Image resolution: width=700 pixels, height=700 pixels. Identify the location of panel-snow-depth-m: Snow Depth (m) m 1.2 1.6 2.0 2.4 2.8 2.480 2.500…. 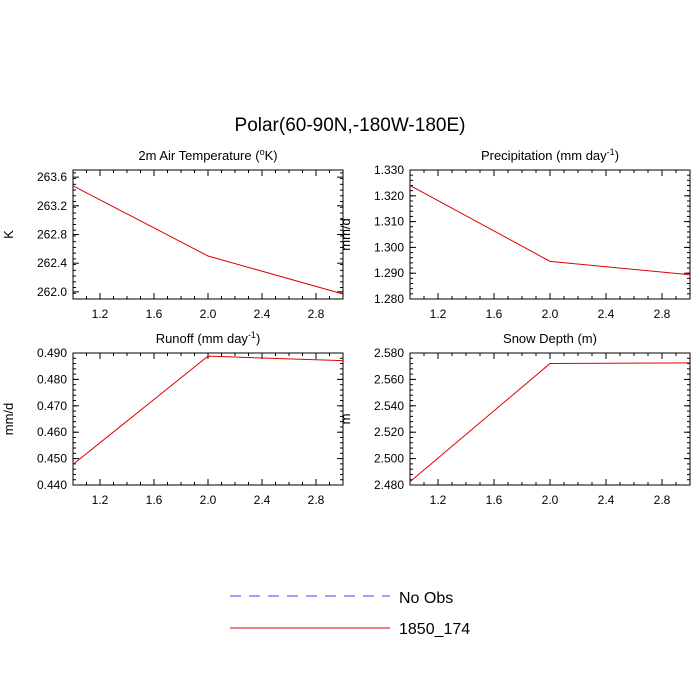
(514, 419).